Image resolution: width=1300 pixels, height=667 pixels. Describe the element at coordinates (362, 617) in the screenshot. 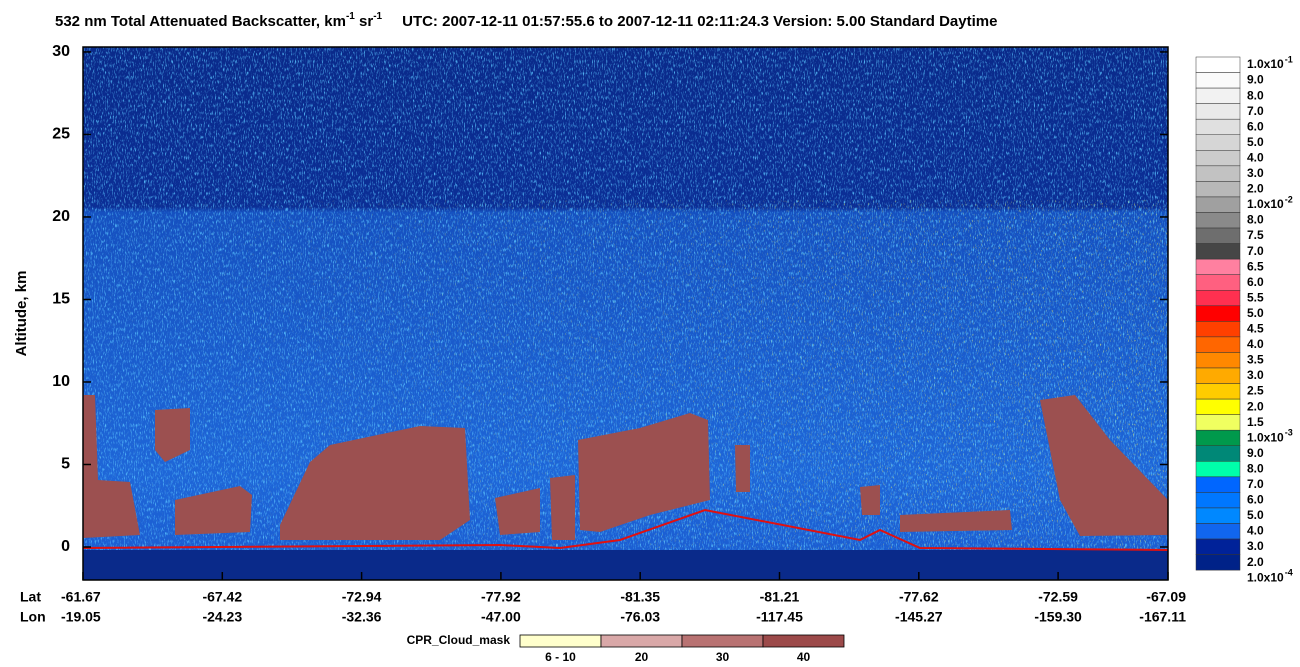

I see `lon-tick-label: -32.36` at that location.